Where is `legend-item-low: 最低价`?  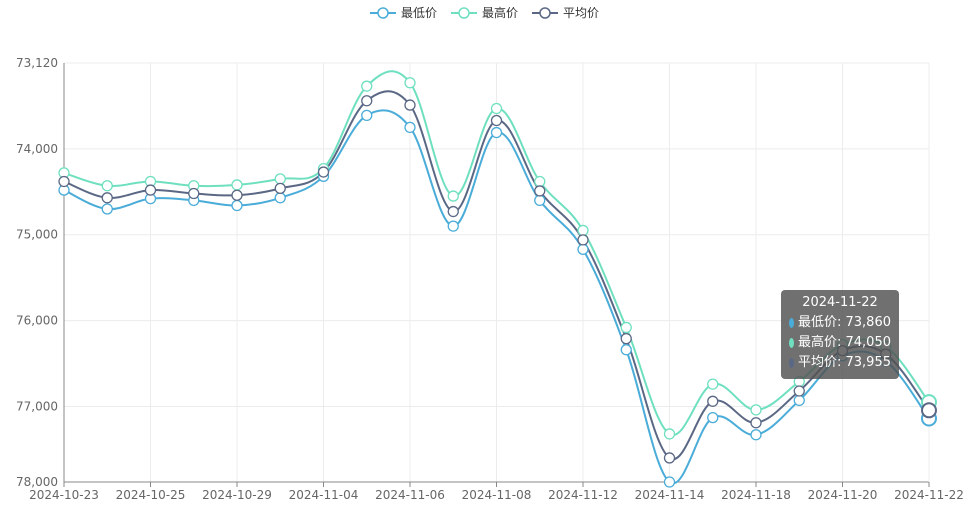 legend-item-low: 最低价 is located at coordinates (403, 12).